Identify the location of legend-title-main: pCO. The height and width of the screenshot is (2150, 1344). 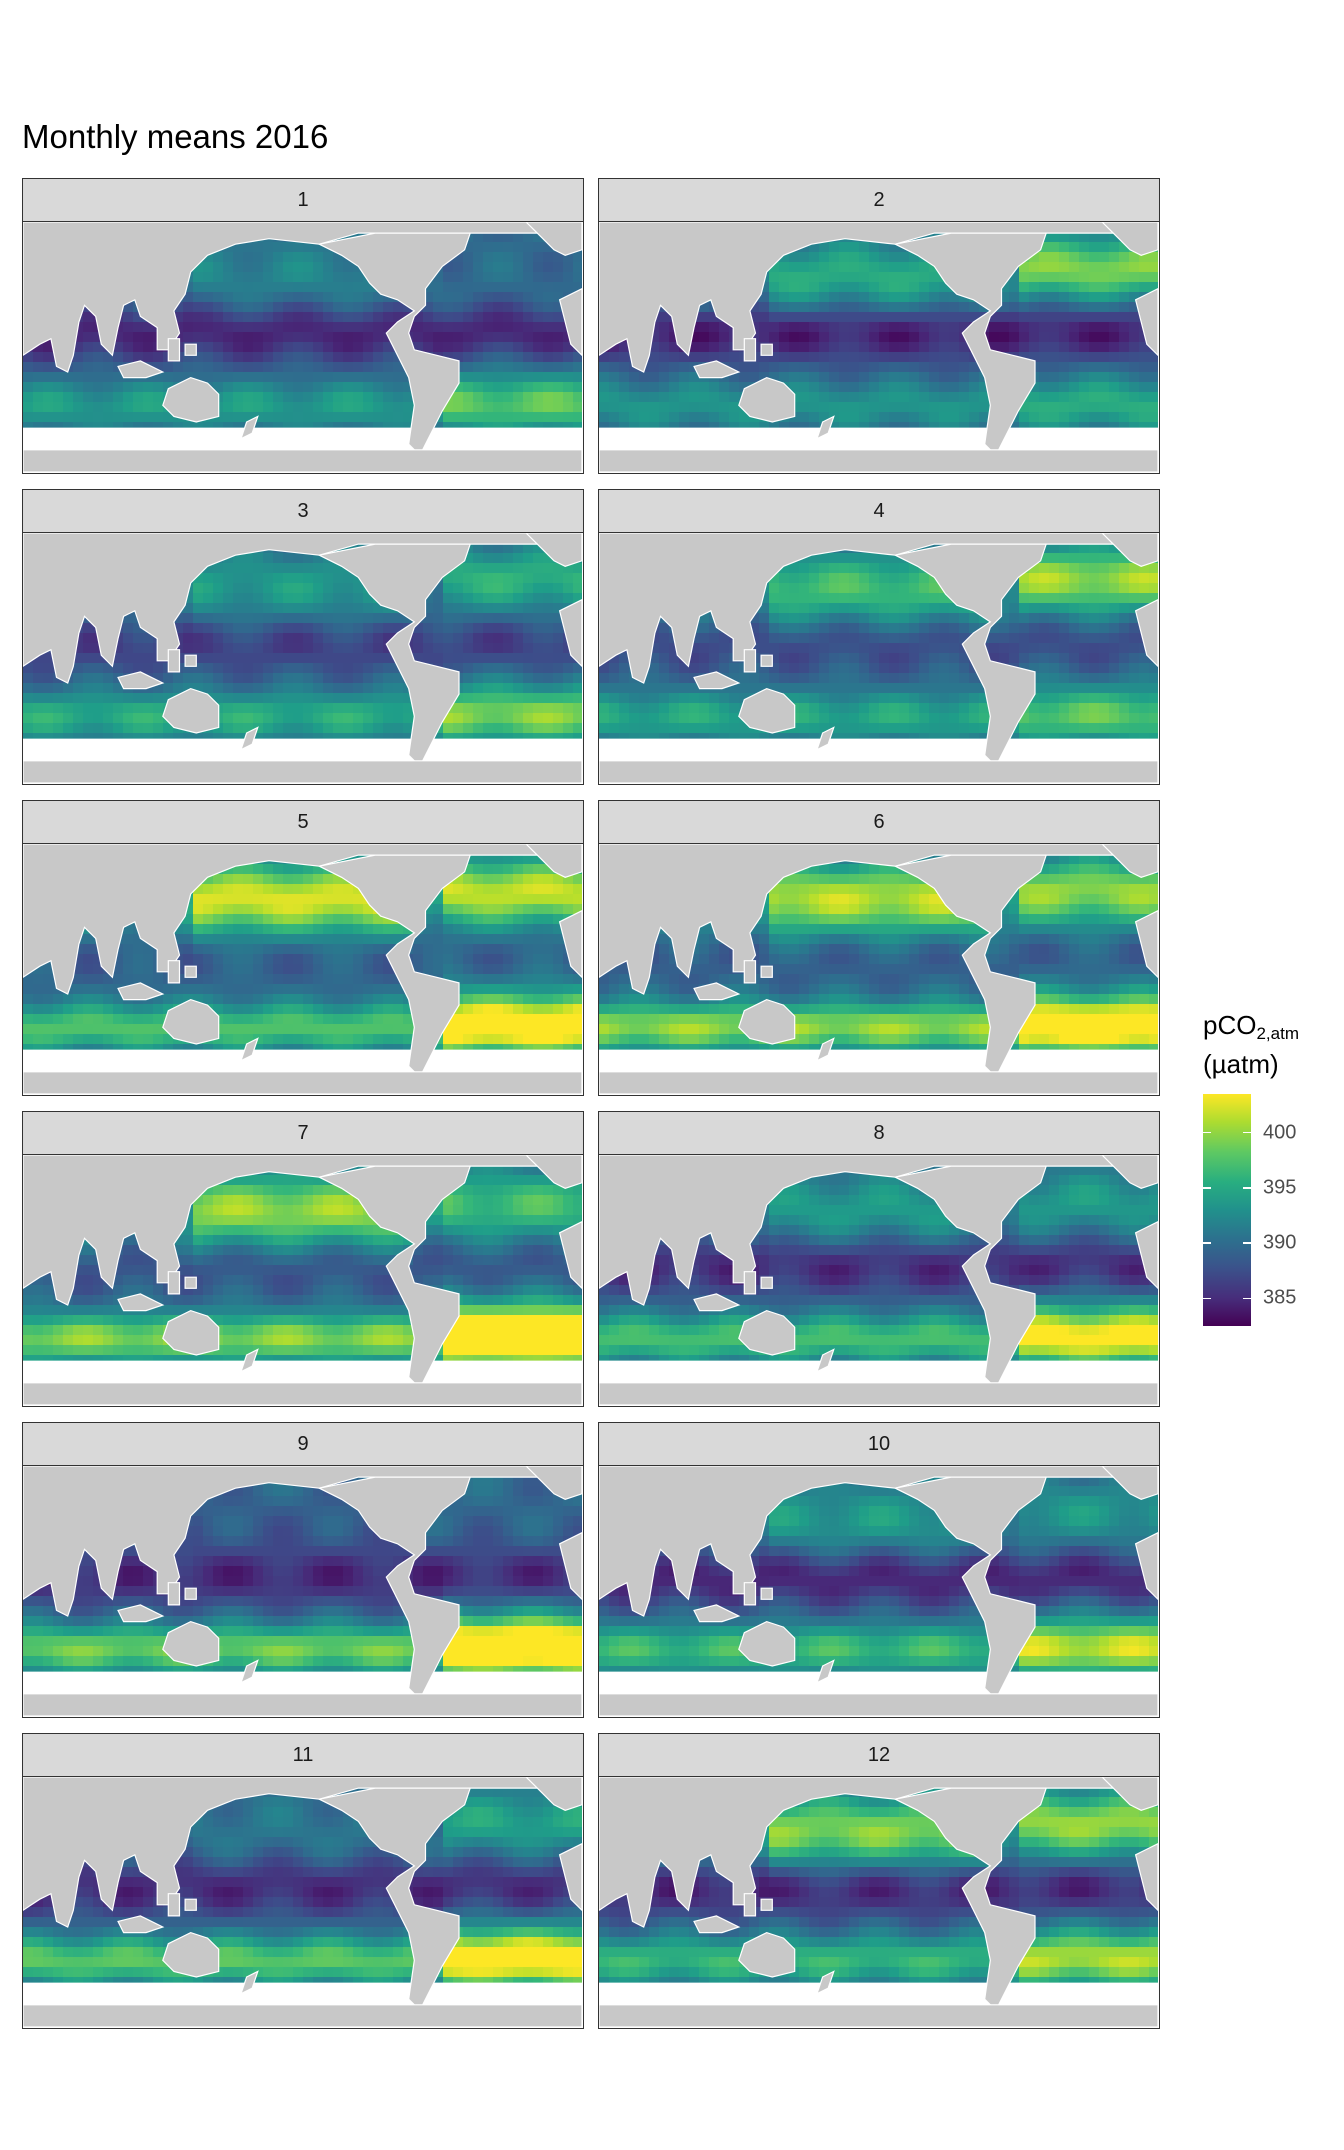
(1230, 1025).